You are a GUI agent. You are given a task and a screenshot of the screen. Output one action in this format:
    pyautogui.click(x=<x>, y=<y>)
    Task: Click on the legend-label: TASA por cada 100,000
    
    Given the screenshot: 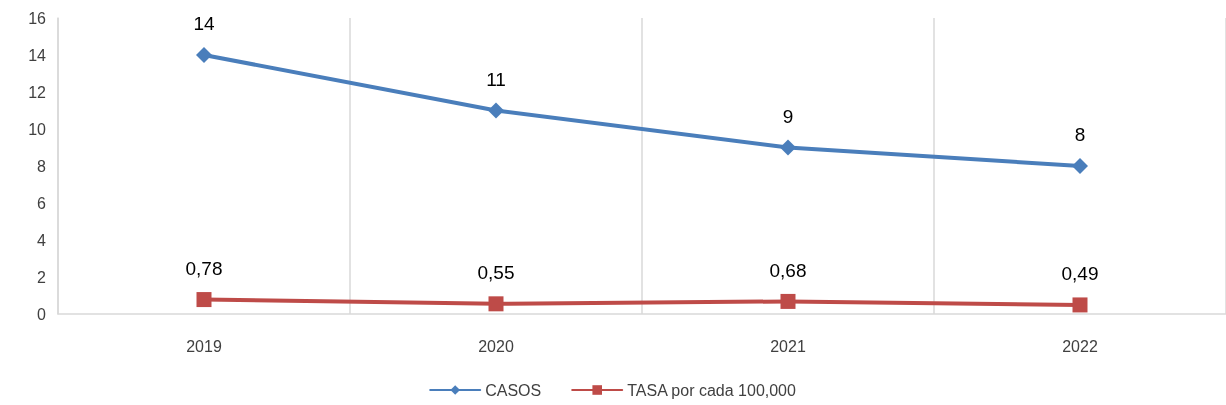 What is the action you would take?
    pyautogui.click(x=712, y=390)
    